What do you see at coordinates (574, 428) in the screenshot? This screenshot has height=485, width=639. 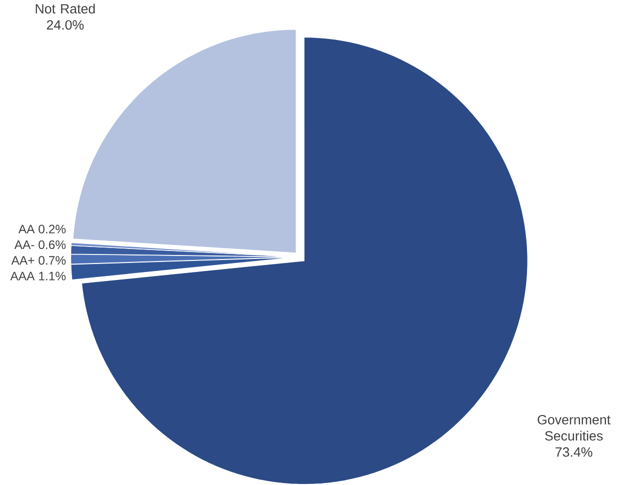 I see `slice-label: Government Securities` at bounding box center [574, 428].